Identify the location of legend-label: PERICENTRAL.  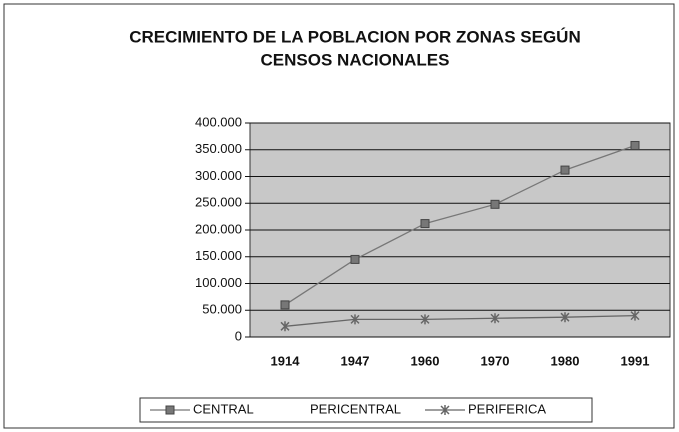
(355, 408).